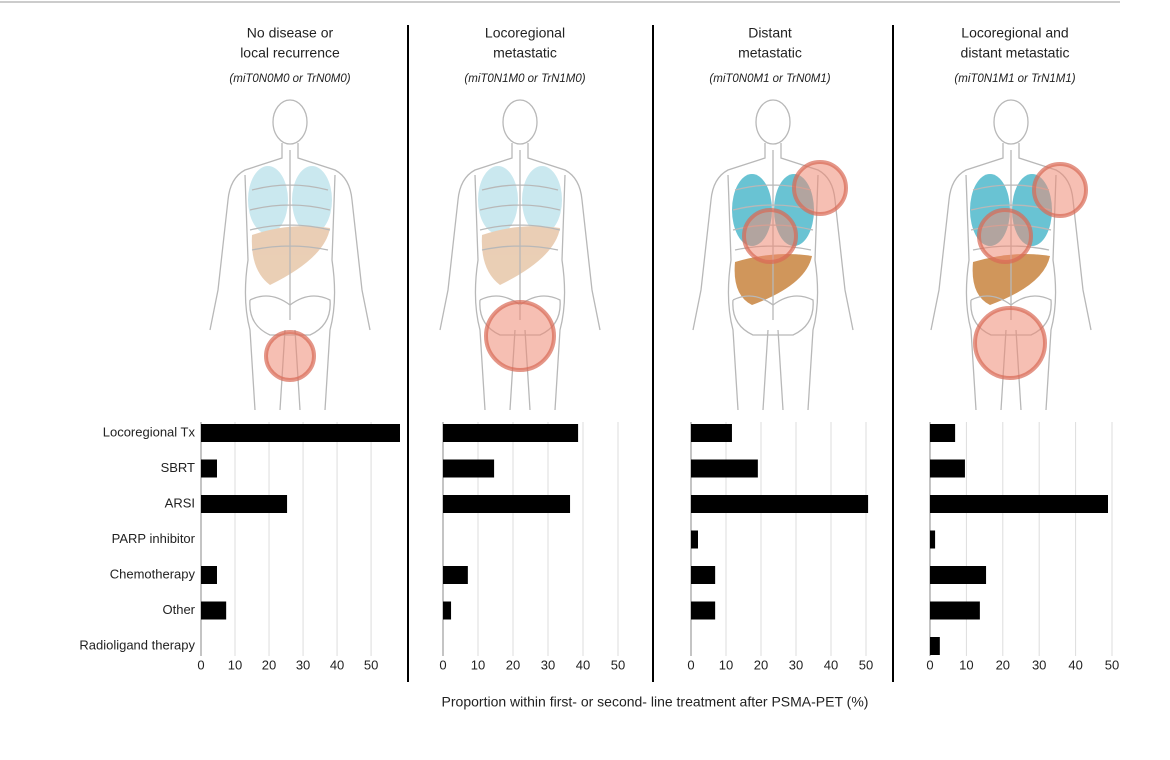 This screenshot has height=760, width=1170. What do you see at coordinates (524, 79) in the screenshot?
I see `panel-subtitle: (miT0N1M0 or TrN1M0)` at bounding box center [524, 79].